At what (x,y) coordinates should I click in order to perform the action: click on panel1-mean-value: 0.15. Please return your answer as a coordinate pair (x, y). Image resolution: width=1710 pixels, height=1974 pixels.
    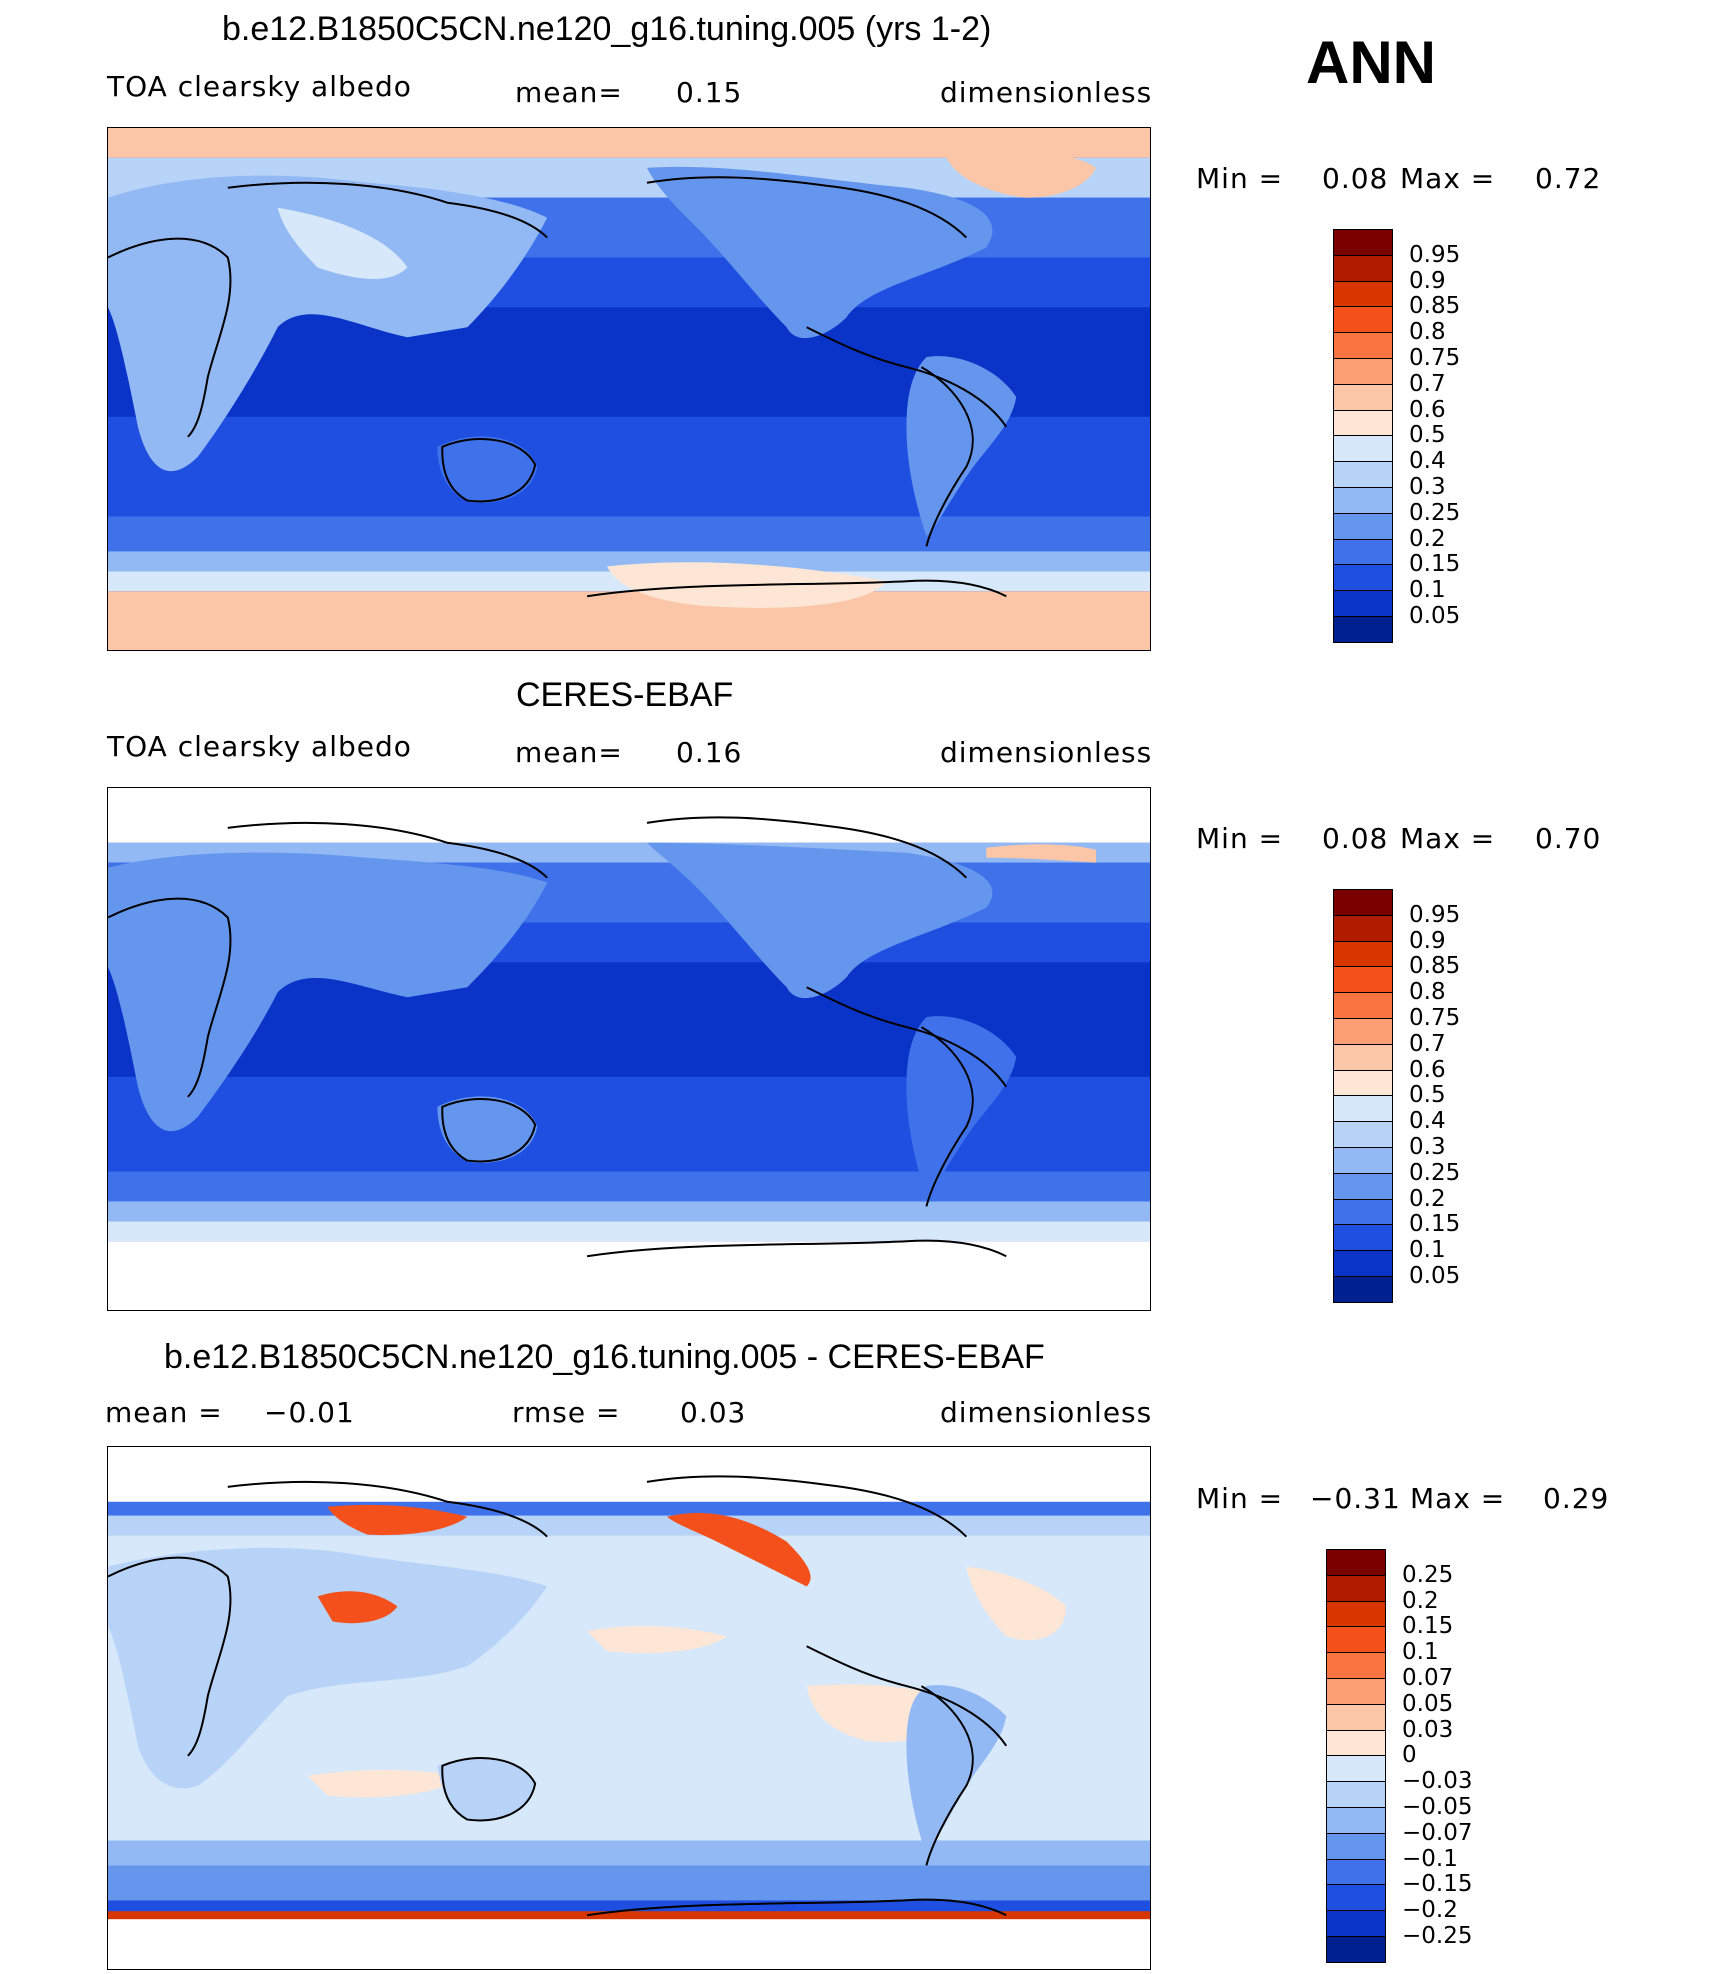
    Looking at the image, I should click on (709, 92).